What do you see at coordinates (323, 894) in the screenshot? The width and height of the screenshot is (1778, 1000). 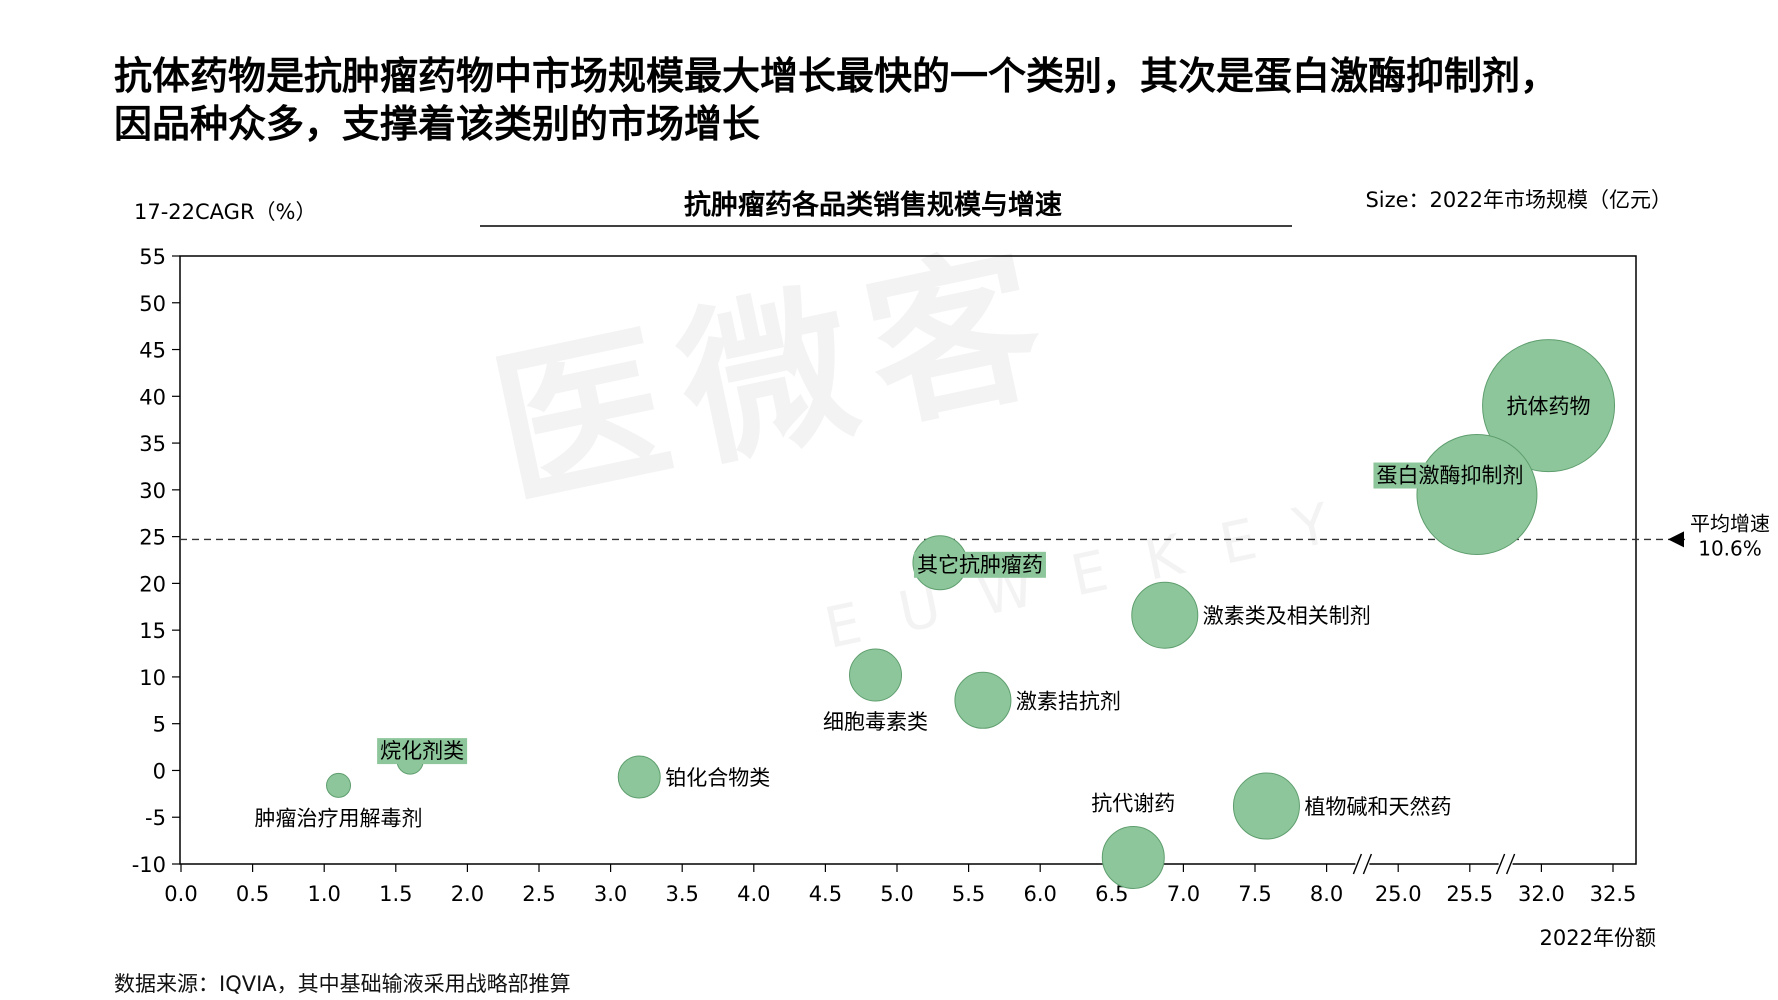 I see `x-tick-label: 1.0` at bounding box center [323, 894].